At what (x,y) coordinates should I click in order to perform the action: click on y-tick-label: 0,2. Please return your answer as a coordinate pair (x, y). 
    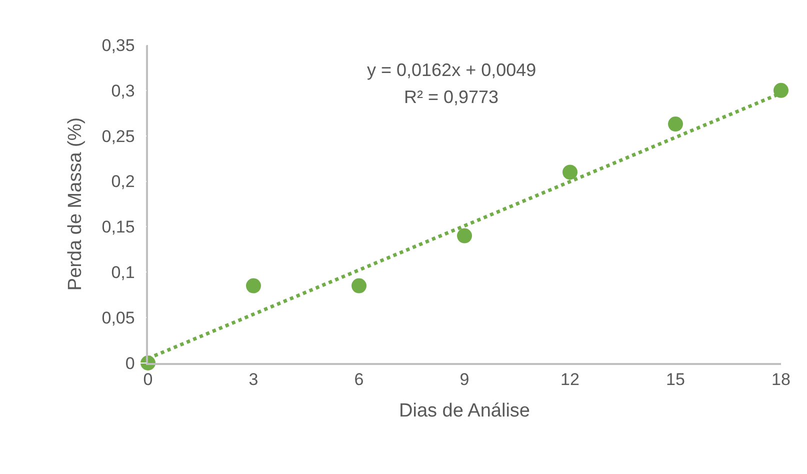
    Looking at the image, I should click on (123, 182).